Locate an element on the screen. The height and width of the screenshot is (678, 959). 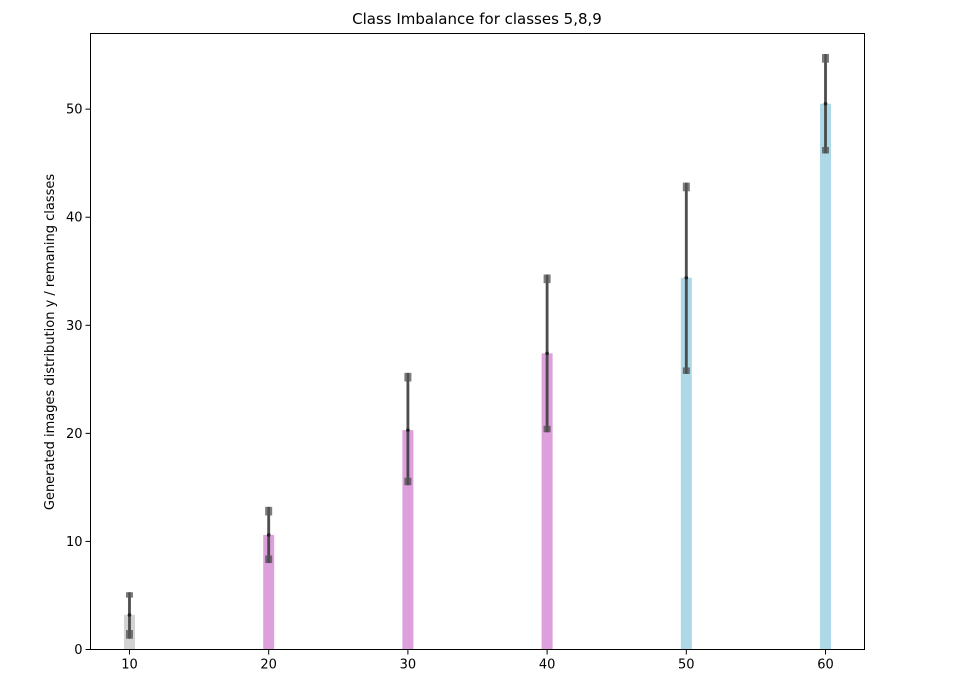
x-tick-label-20: 20 is located at coordinates (268, 665).